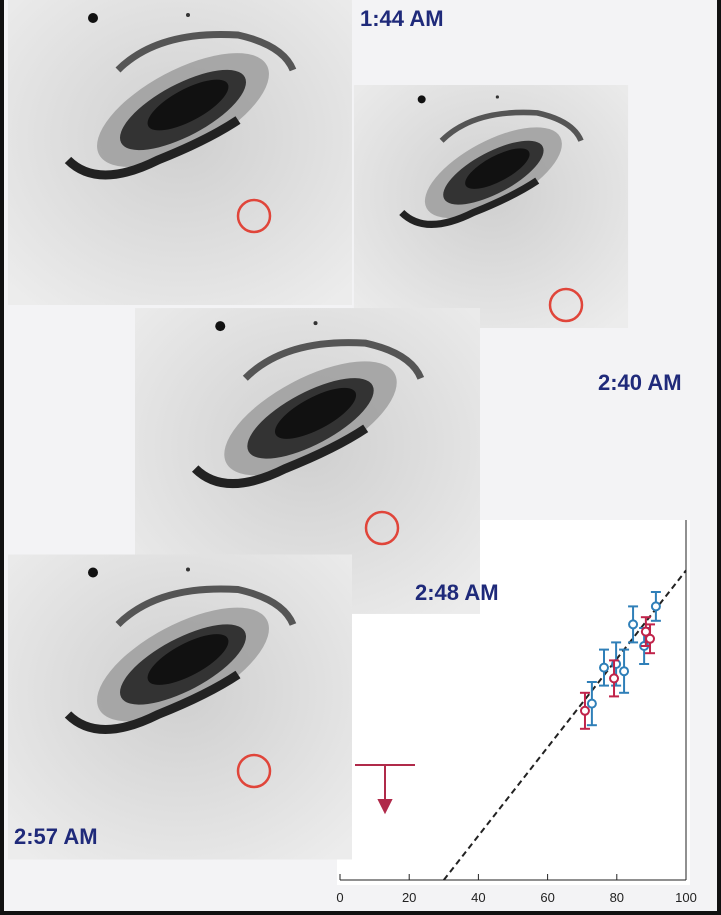 The width and height of the screenshot is (721, 915). I want to click on galaxy-image, so click(491, 206).